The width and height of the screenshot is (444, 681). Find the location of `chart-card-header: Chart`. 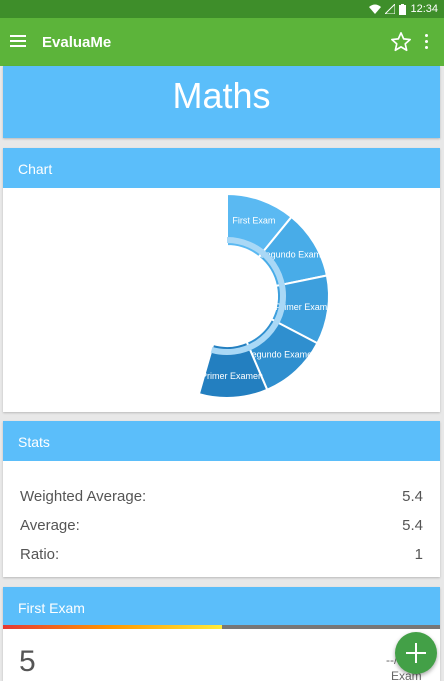

chart-card-header: Chart is located at coordinates (221, 168).